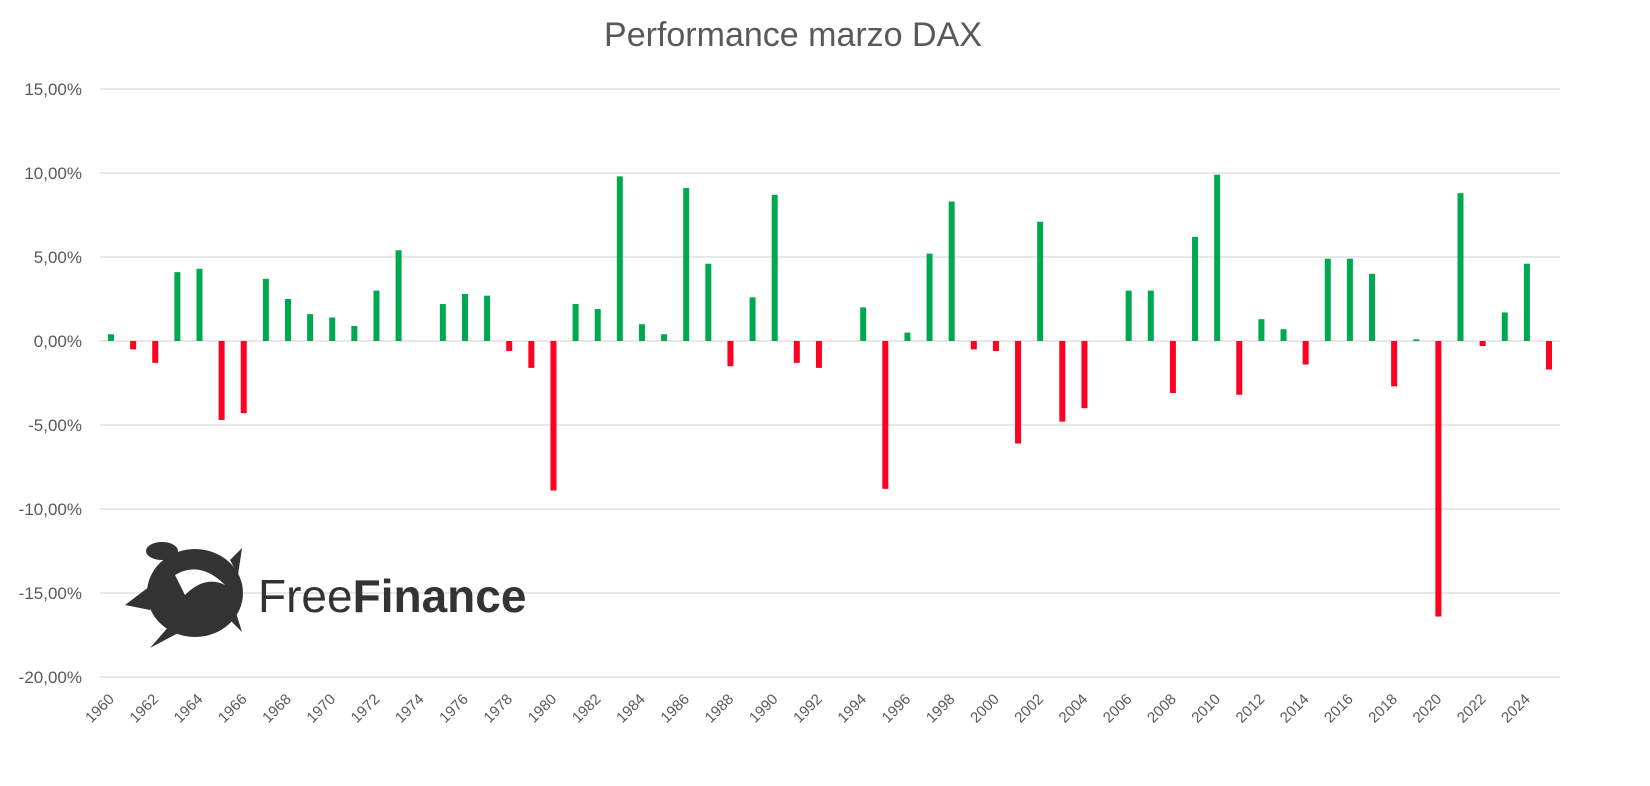 This screenshot has width=1650, height=786. Describe the element at coordinates (1349, 299) in the screenshot. I see `bar-2016` at that location.